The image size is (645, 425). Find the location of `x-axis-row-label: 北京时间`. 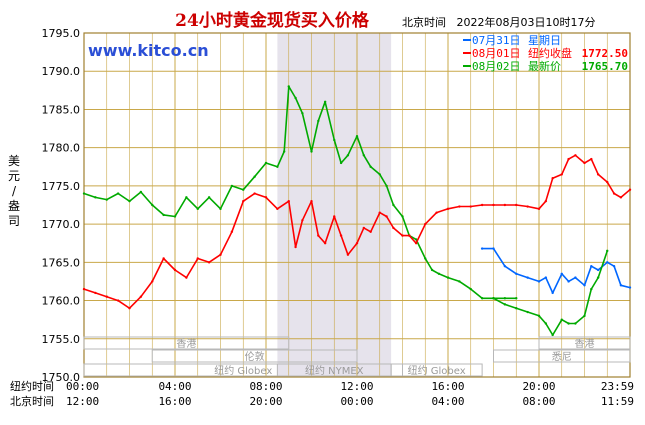

x-axis-row-label: 北京时间 is located at coordinates (32, 401).